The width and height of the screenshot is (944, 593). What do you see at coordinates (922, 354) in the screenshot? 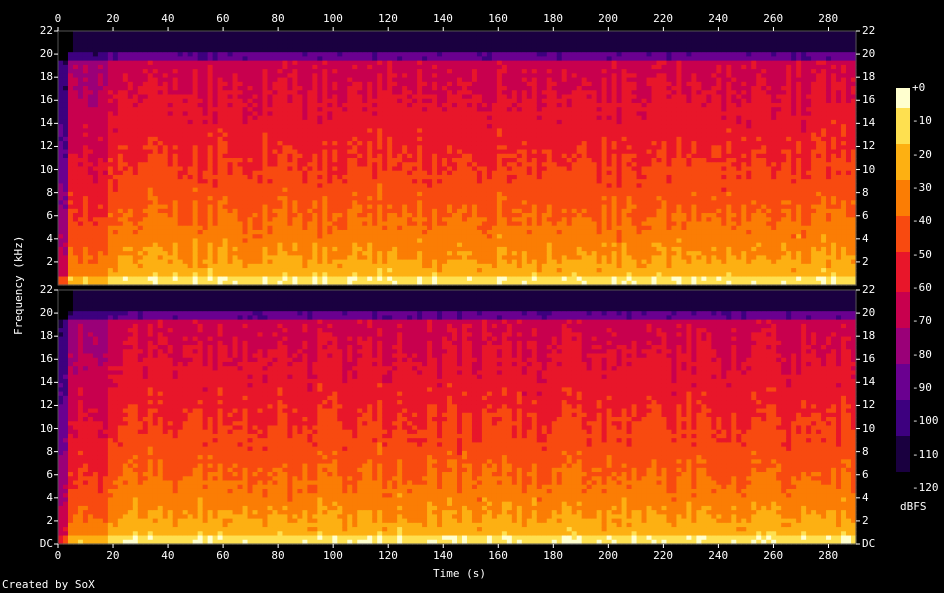
I see `colorbar-tick-label: -80` at bounding box center [922, 354].